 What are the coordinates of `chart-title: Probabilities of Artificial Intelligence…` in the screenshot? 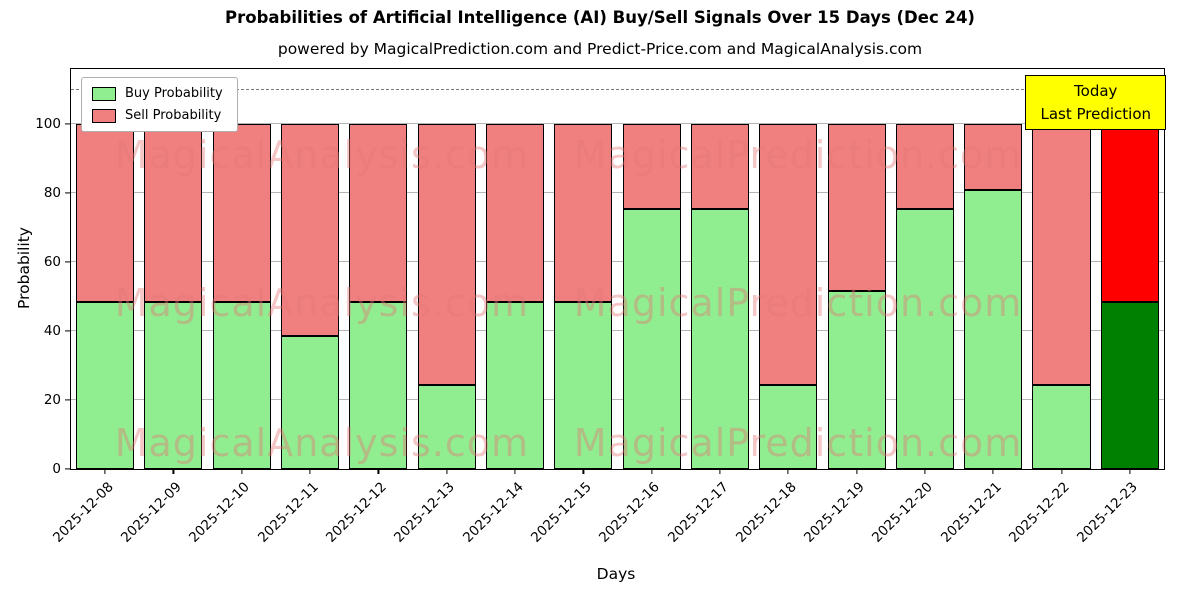 It's located at (600, 17).